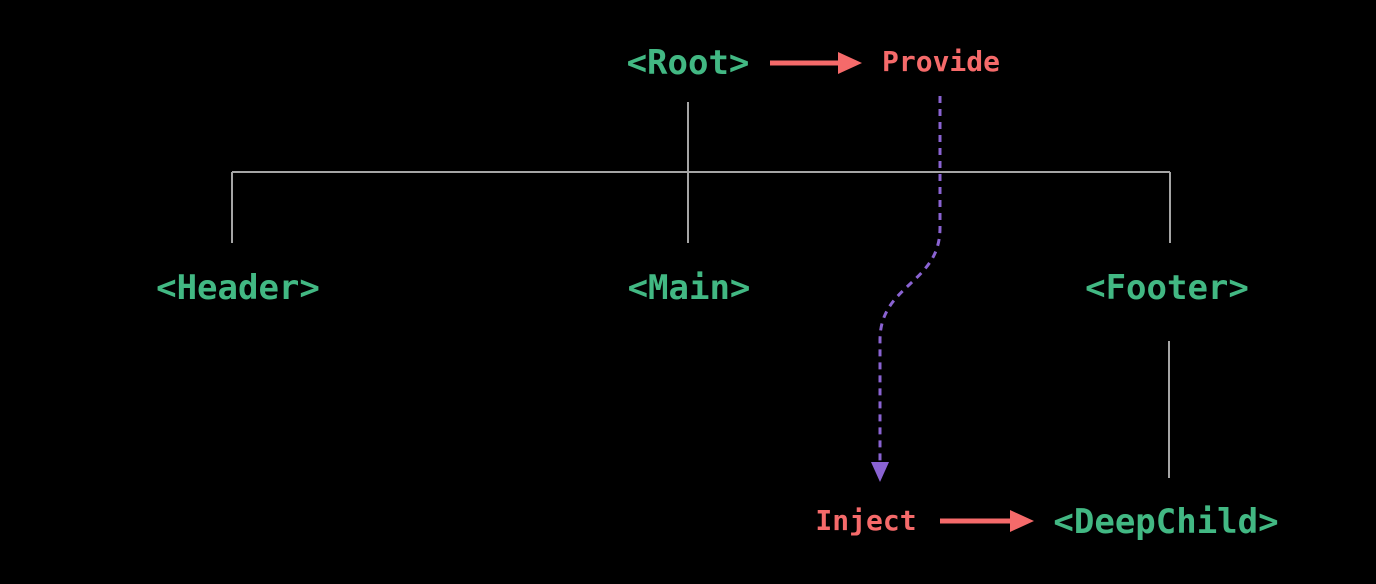 The height and width of the screenshot is (584, 1376). I want to click on inject-arrow-icon, so click(987, 521).